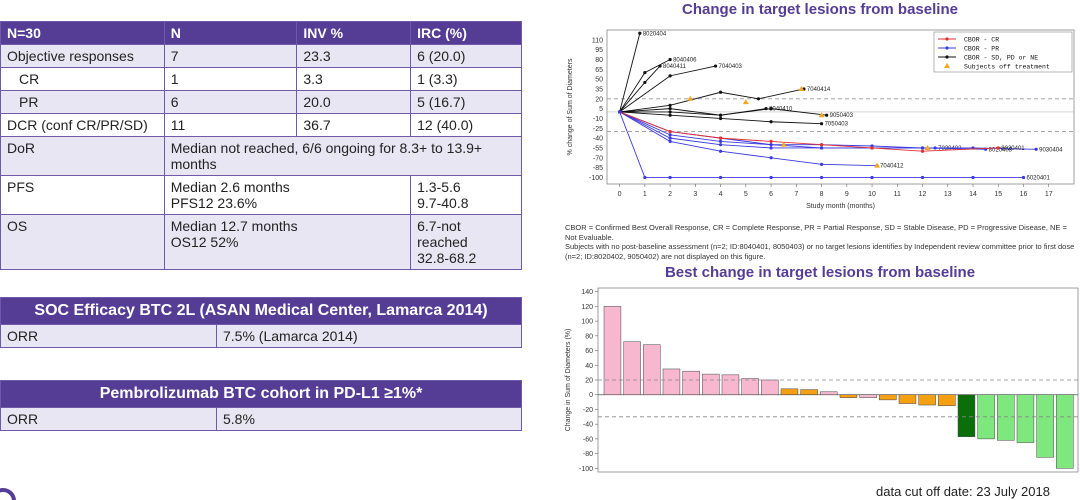 This screenshot has width=1080, height=500. Describe the element at coordinates (847, 194) in the screenshot. I see `x-tick-label: 9` at that location.